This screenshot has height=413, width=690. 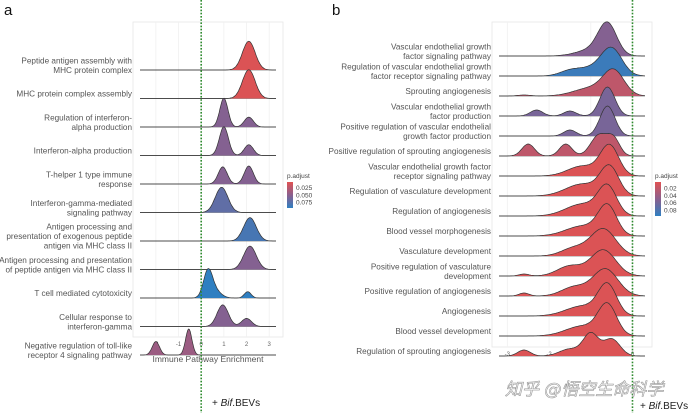 What do you see at coordinates (508, 355) in the screenshot?
I see `x-tick-label: -3` at bounding box center [508, 355].